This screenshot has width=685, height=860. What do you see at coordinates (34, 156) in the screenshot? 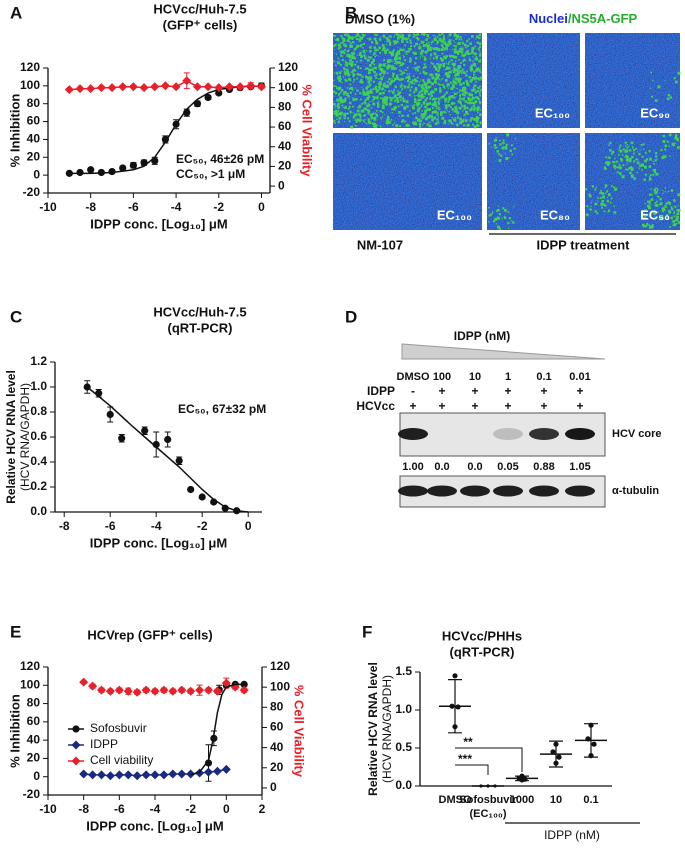
I see `y-tick-label: 20` at bounding box center [34, 156].